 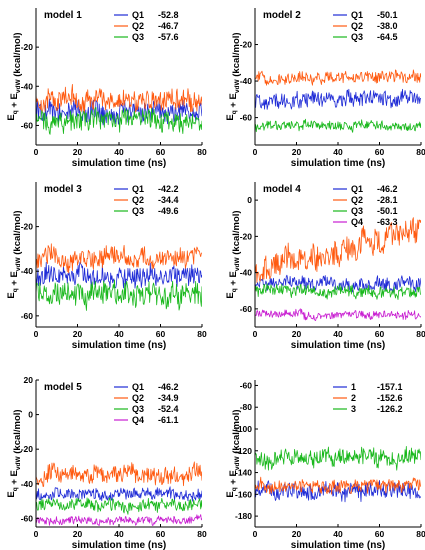 I want to click on y-tick-label: -140, so click(x=243, y=473).